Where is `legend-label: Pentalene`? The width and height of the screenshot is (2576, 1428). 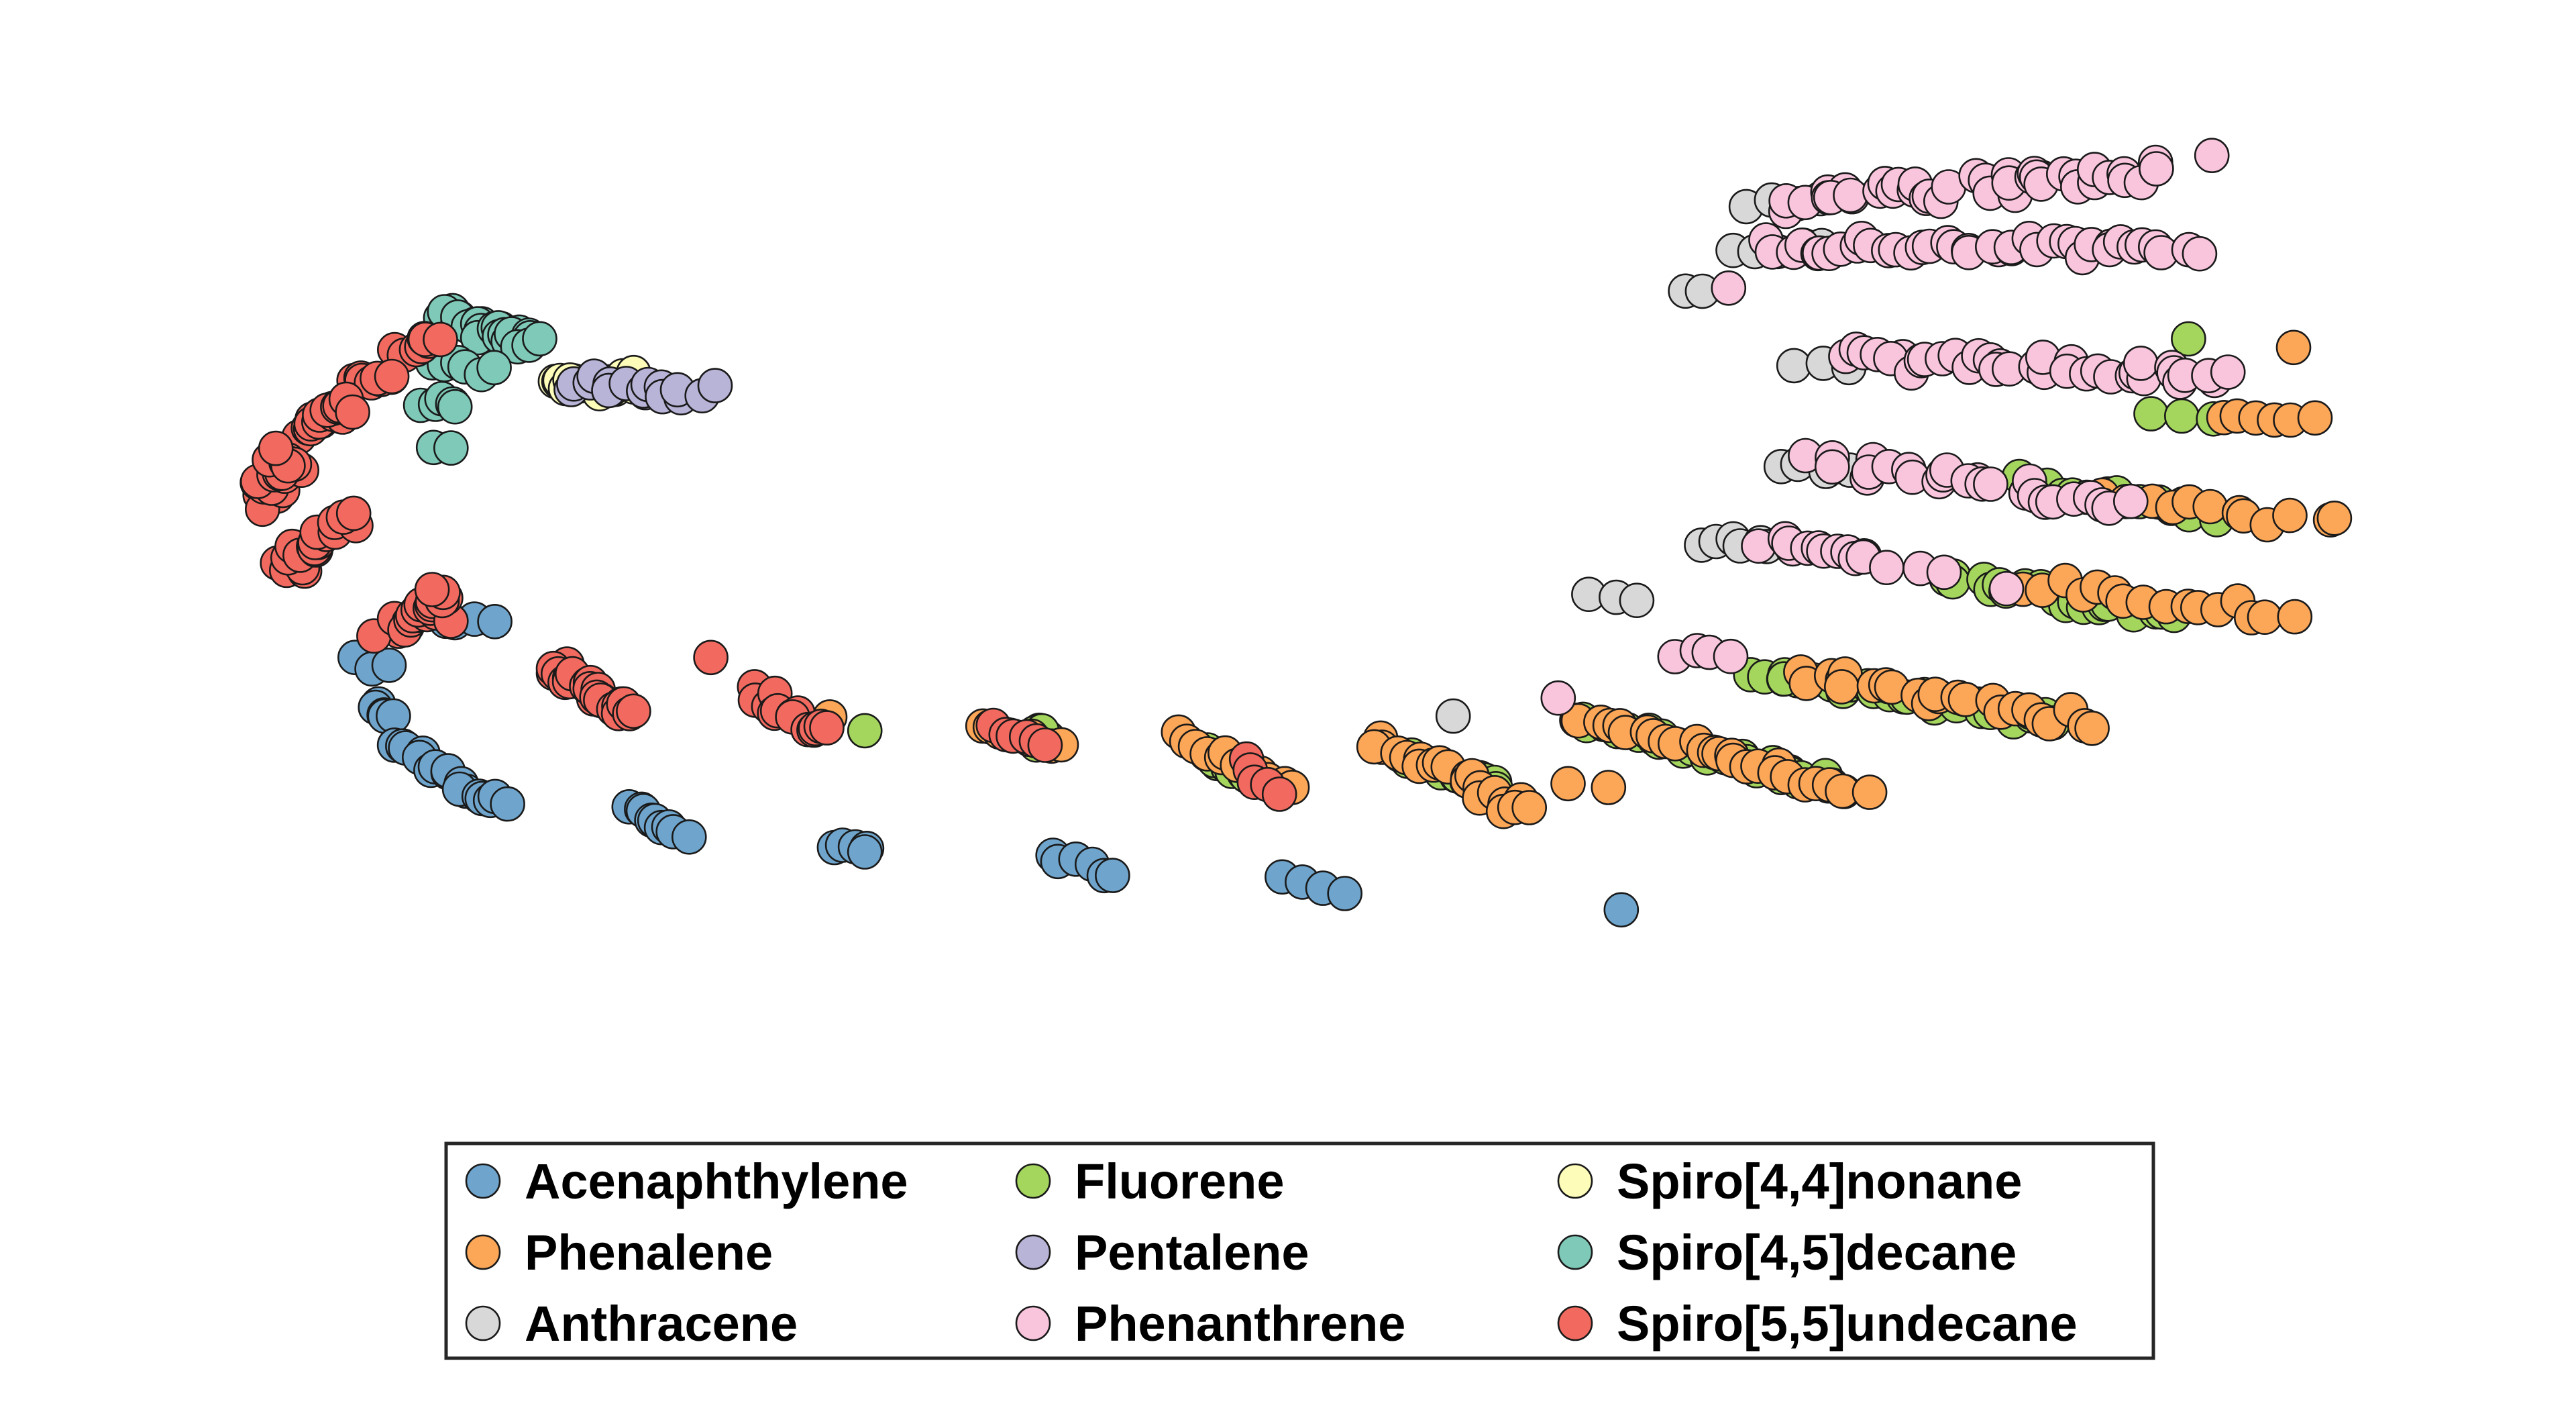
legend-label: Pentalene is located at coordinates (1192, 1252).